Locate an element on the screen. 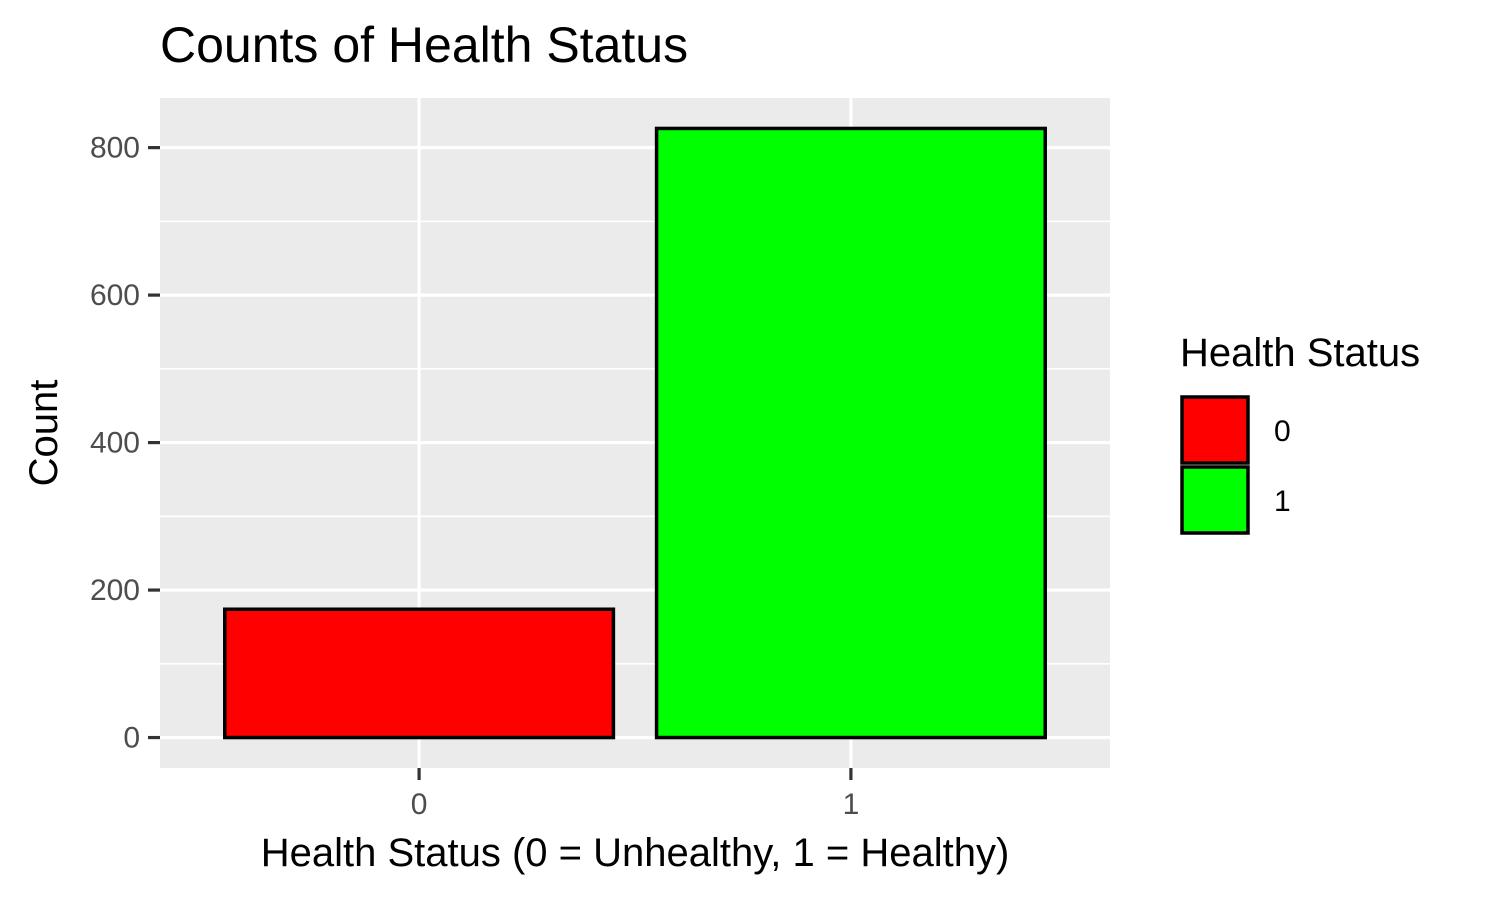 This screenshot has width=1500, height=905. y-axis: 0 200 400 600 800 is located at coordinates (125, 443).